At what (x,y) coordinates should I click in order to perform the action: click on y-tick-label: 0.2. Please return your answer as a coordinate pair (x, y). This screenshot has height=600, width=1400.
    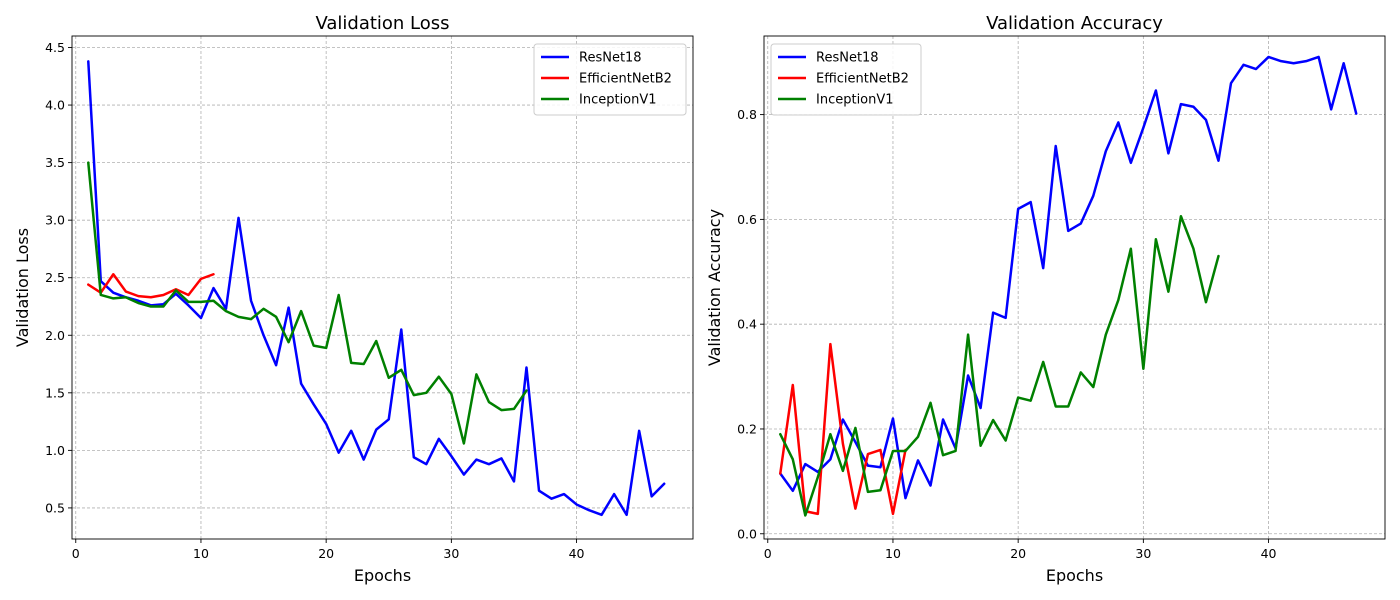
    Looking at the image, I should click on (747, 428).